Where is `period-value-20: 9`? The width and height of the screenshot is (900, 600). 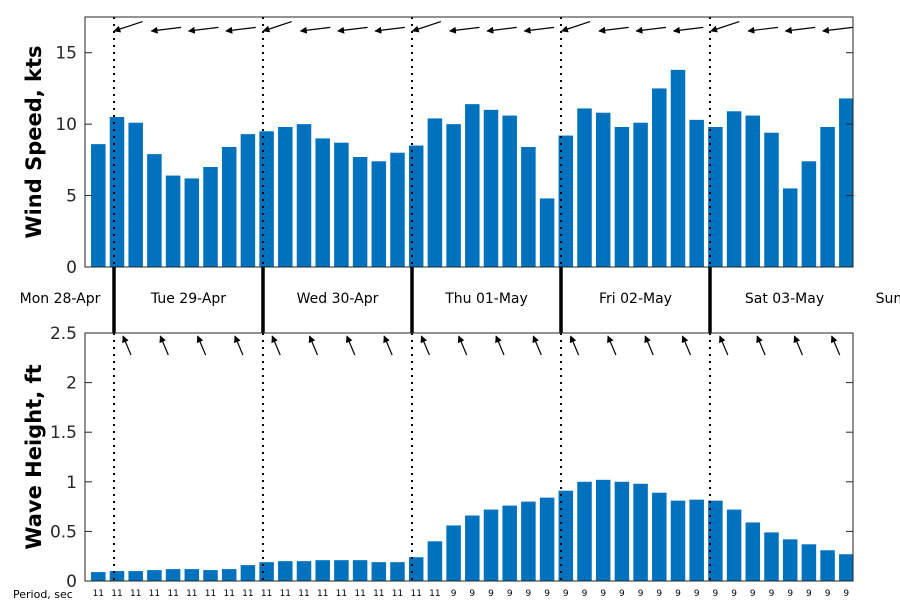 period-value-20: 9 is located at coordinates (472, 594).